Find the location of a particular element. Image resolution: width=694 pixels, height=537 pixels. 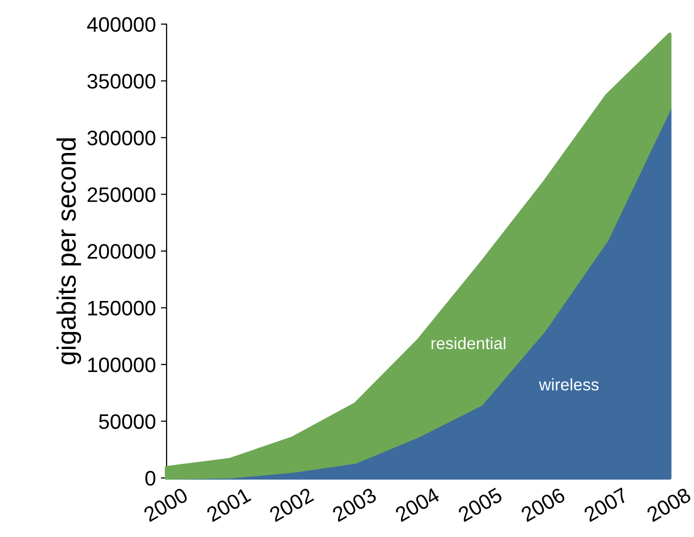

x-tick-label: 2008 is located at coordinates (669, 504).